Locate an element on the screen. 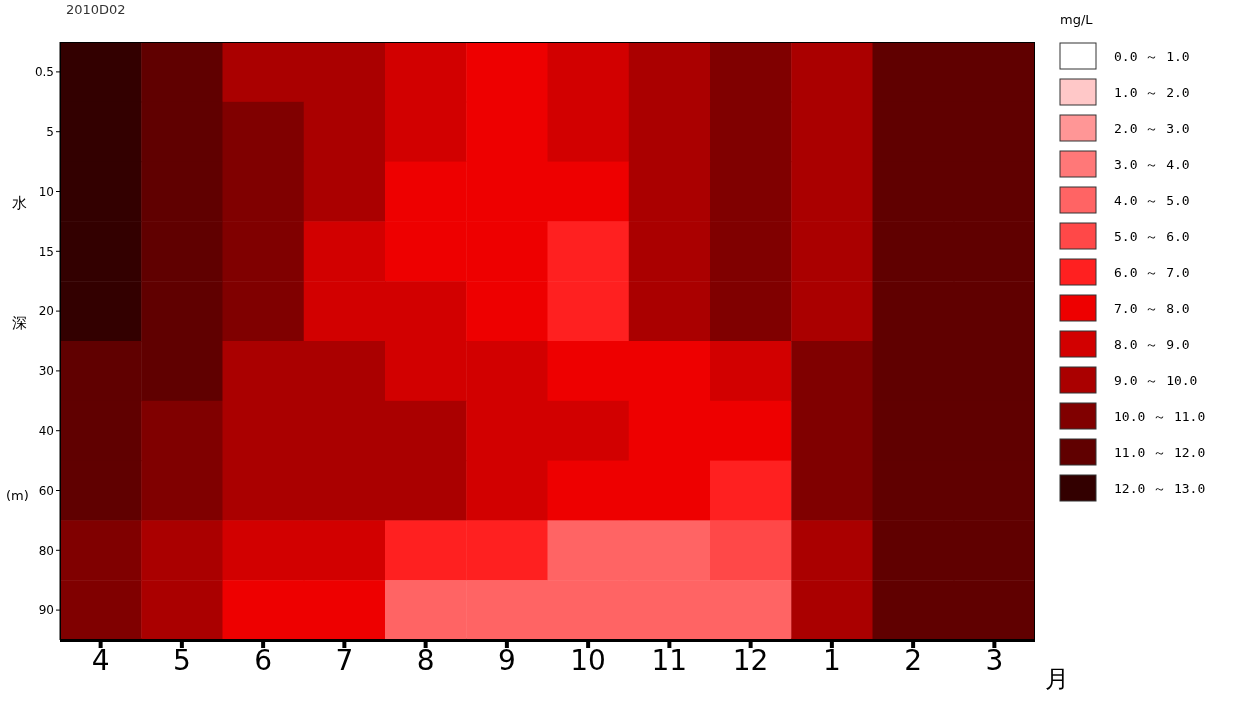 The width and height of the screenshot is (1240, 702). y-tick-label: 5 is located at coordinates (50, 131).